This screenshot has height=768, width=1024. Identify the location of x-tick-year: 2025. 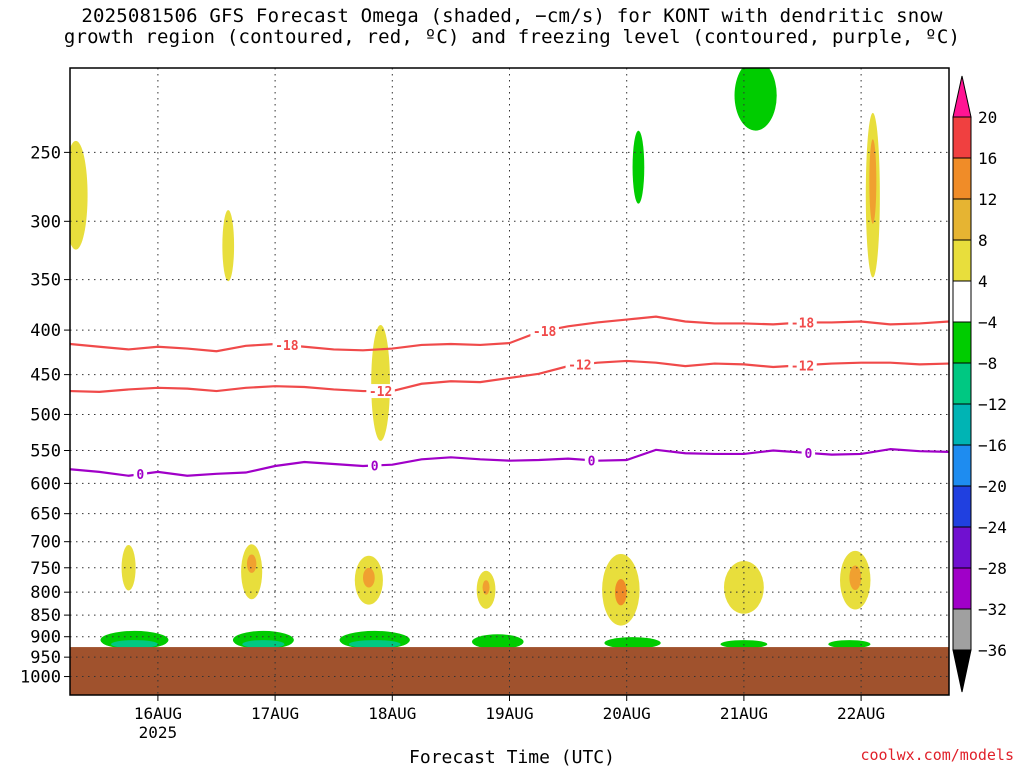
(158, 732).